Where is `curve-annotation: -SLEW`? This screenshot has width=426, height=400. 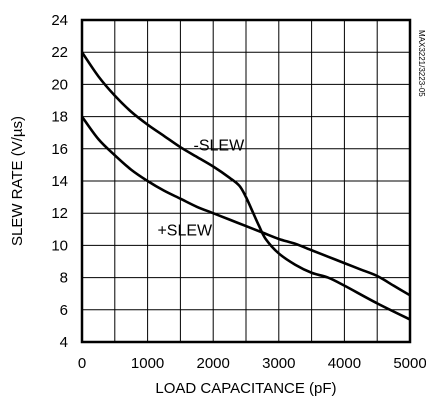 curve-annotation: -SLEW is located at coordinates (220, 145).